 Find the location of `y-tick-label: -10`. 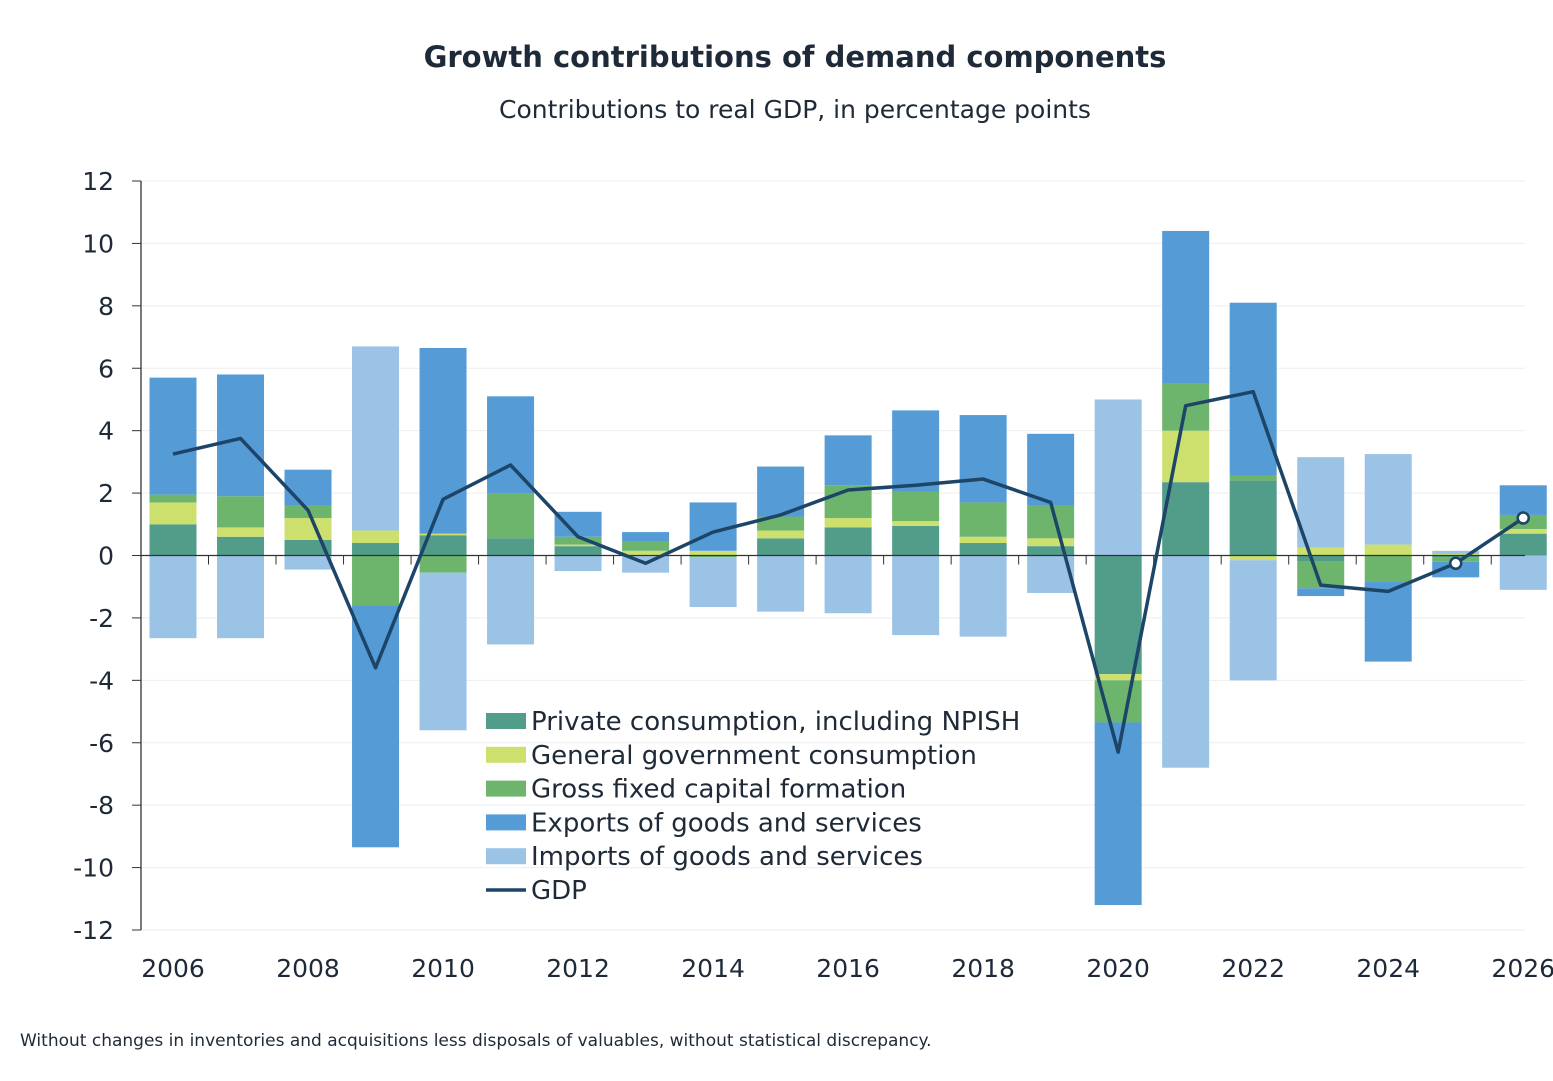

y-tick-label: -10 is located at coordinates (93, 868).